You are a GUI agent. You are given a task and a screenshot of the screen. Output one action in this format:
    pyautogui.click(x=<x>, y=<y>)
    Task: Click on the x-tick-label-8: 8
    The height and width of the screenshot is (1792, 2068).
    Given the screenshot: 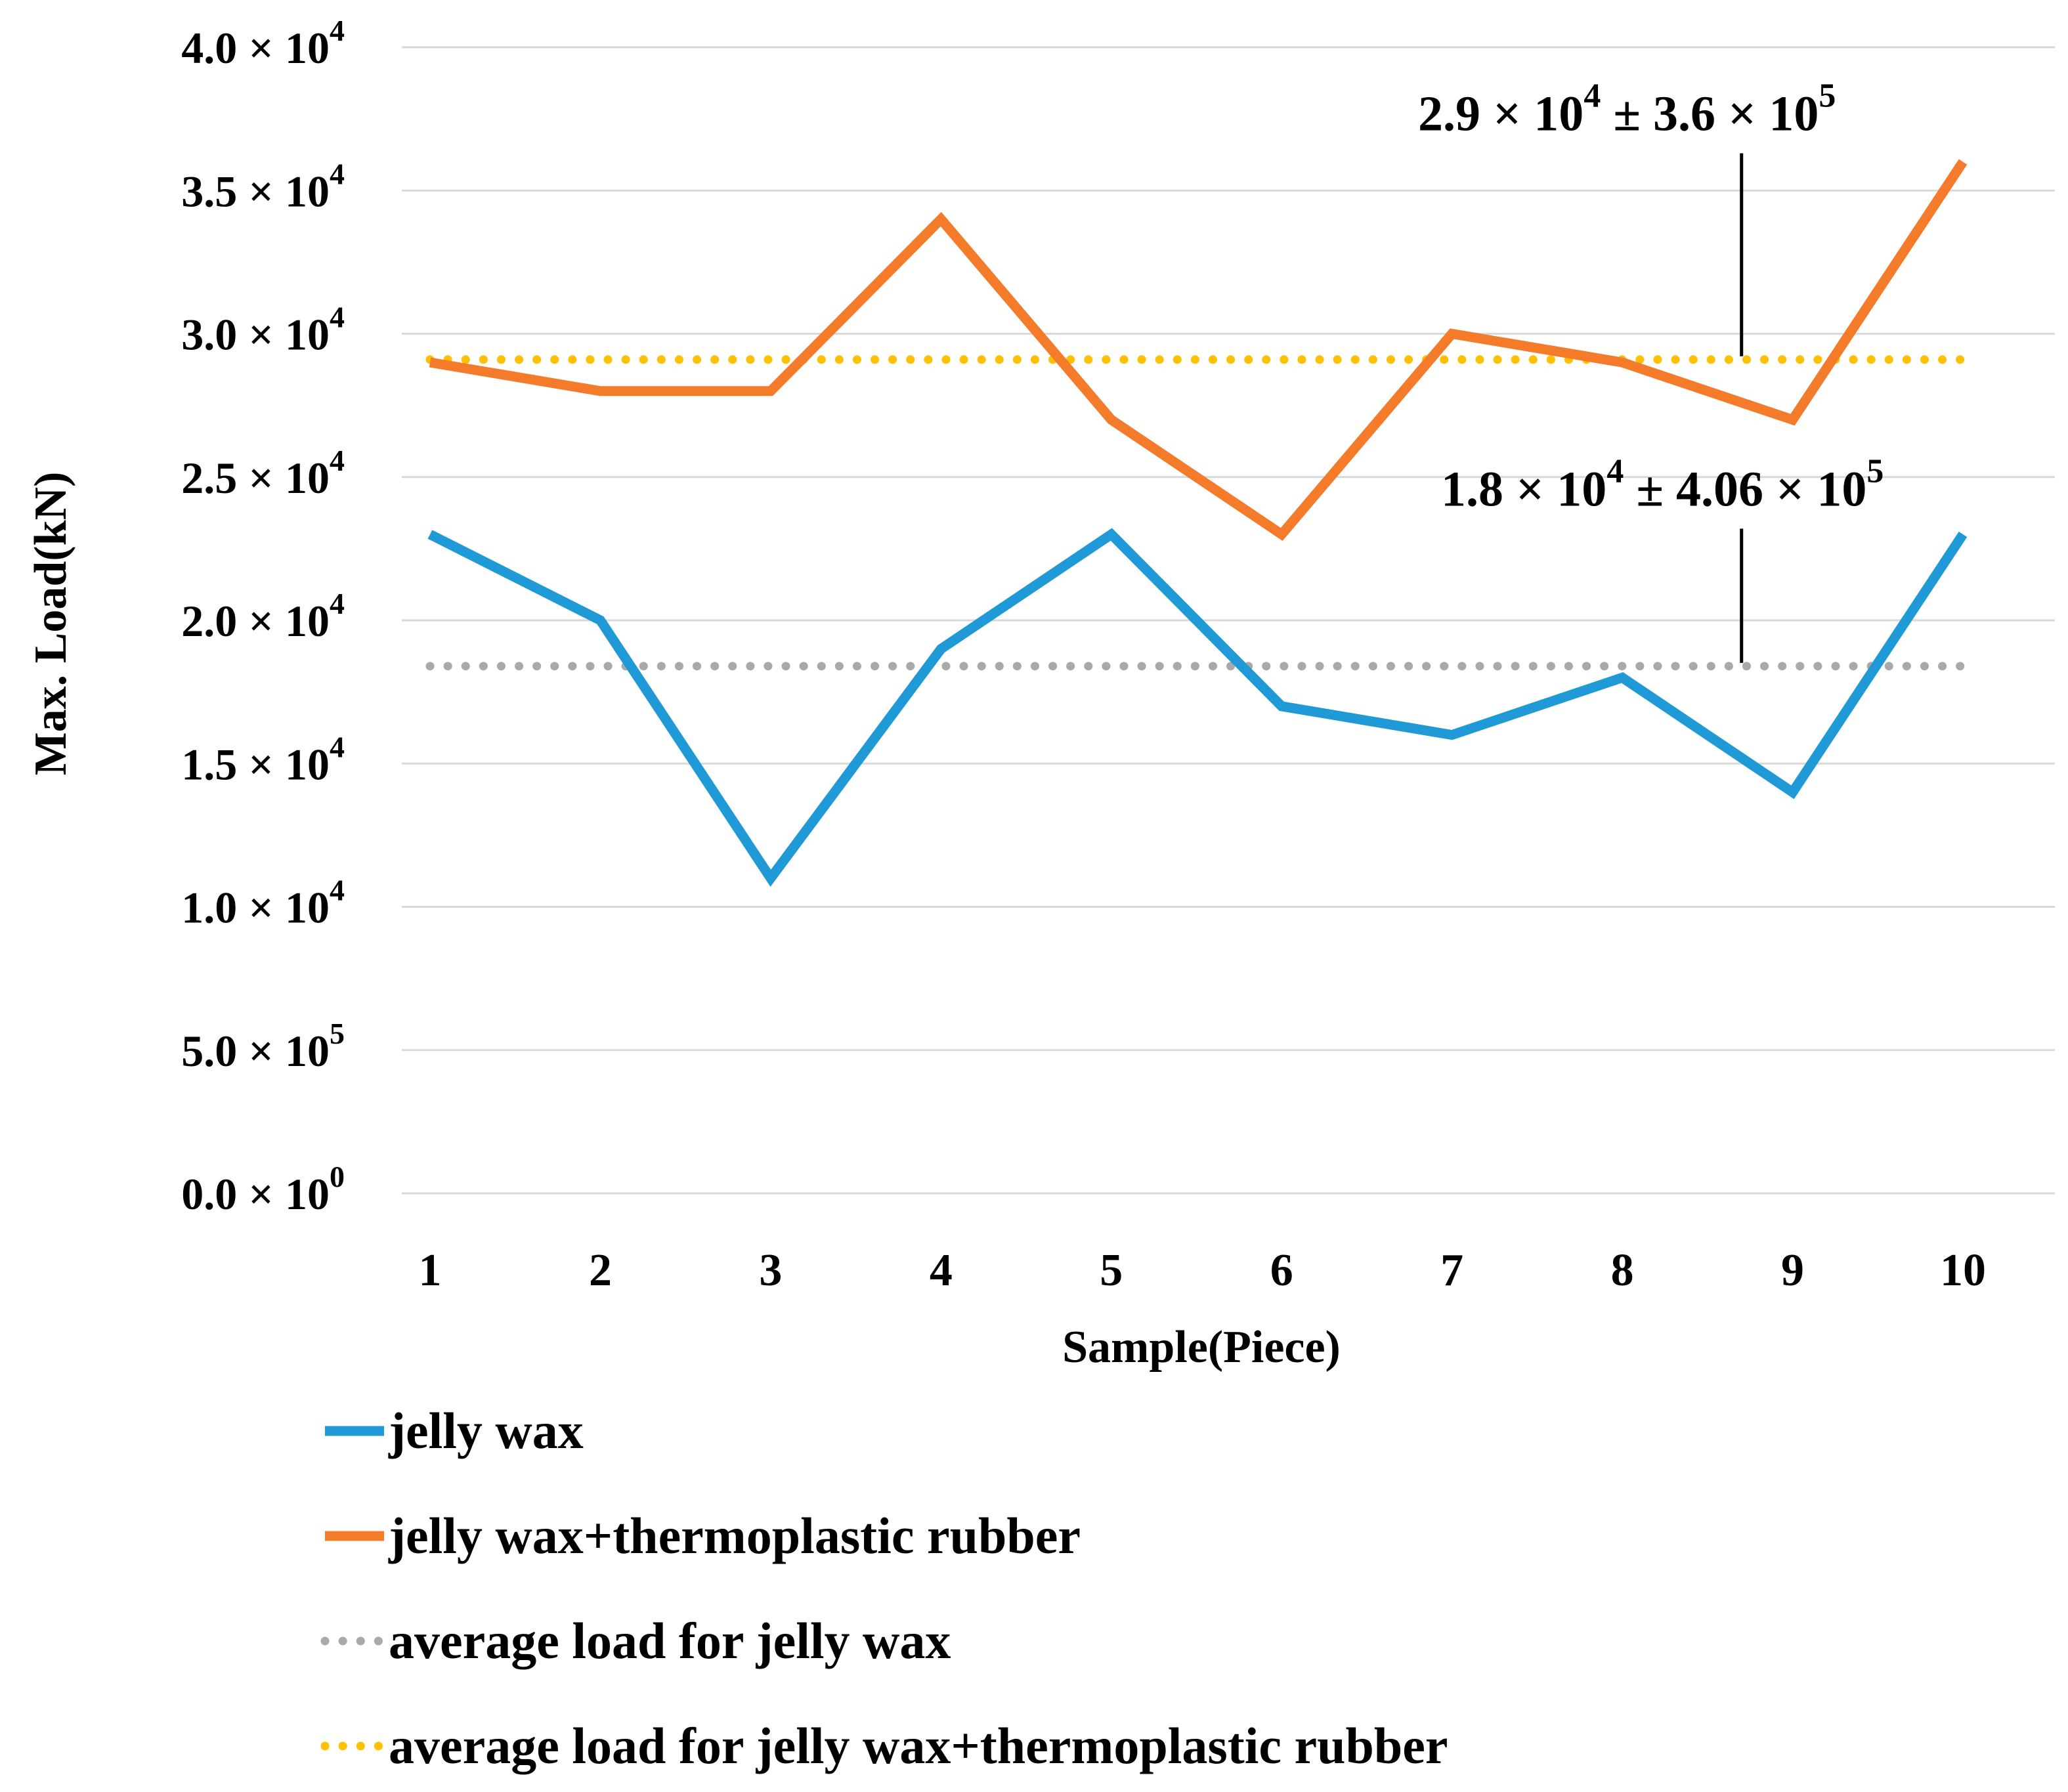 What is the action you would take?
    pyautogui.click(x=1622, y=1270)
    